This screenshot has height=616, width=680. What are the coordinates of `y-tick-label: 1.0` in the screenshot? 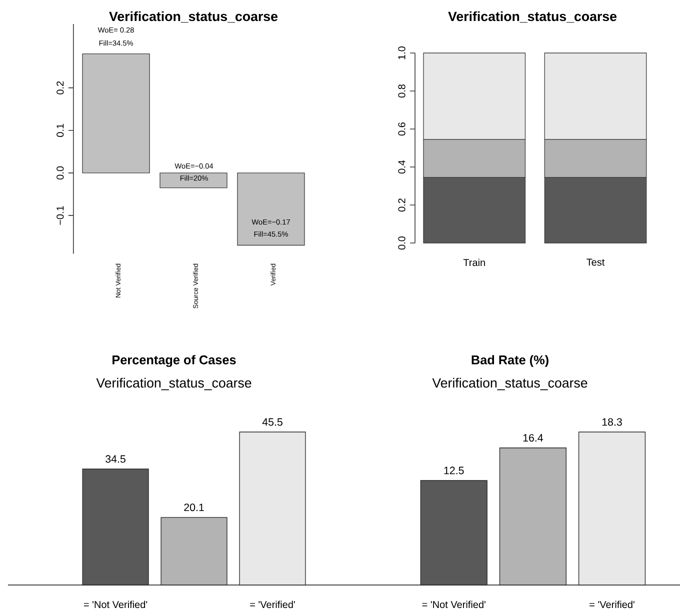 It's located at (402, 53).